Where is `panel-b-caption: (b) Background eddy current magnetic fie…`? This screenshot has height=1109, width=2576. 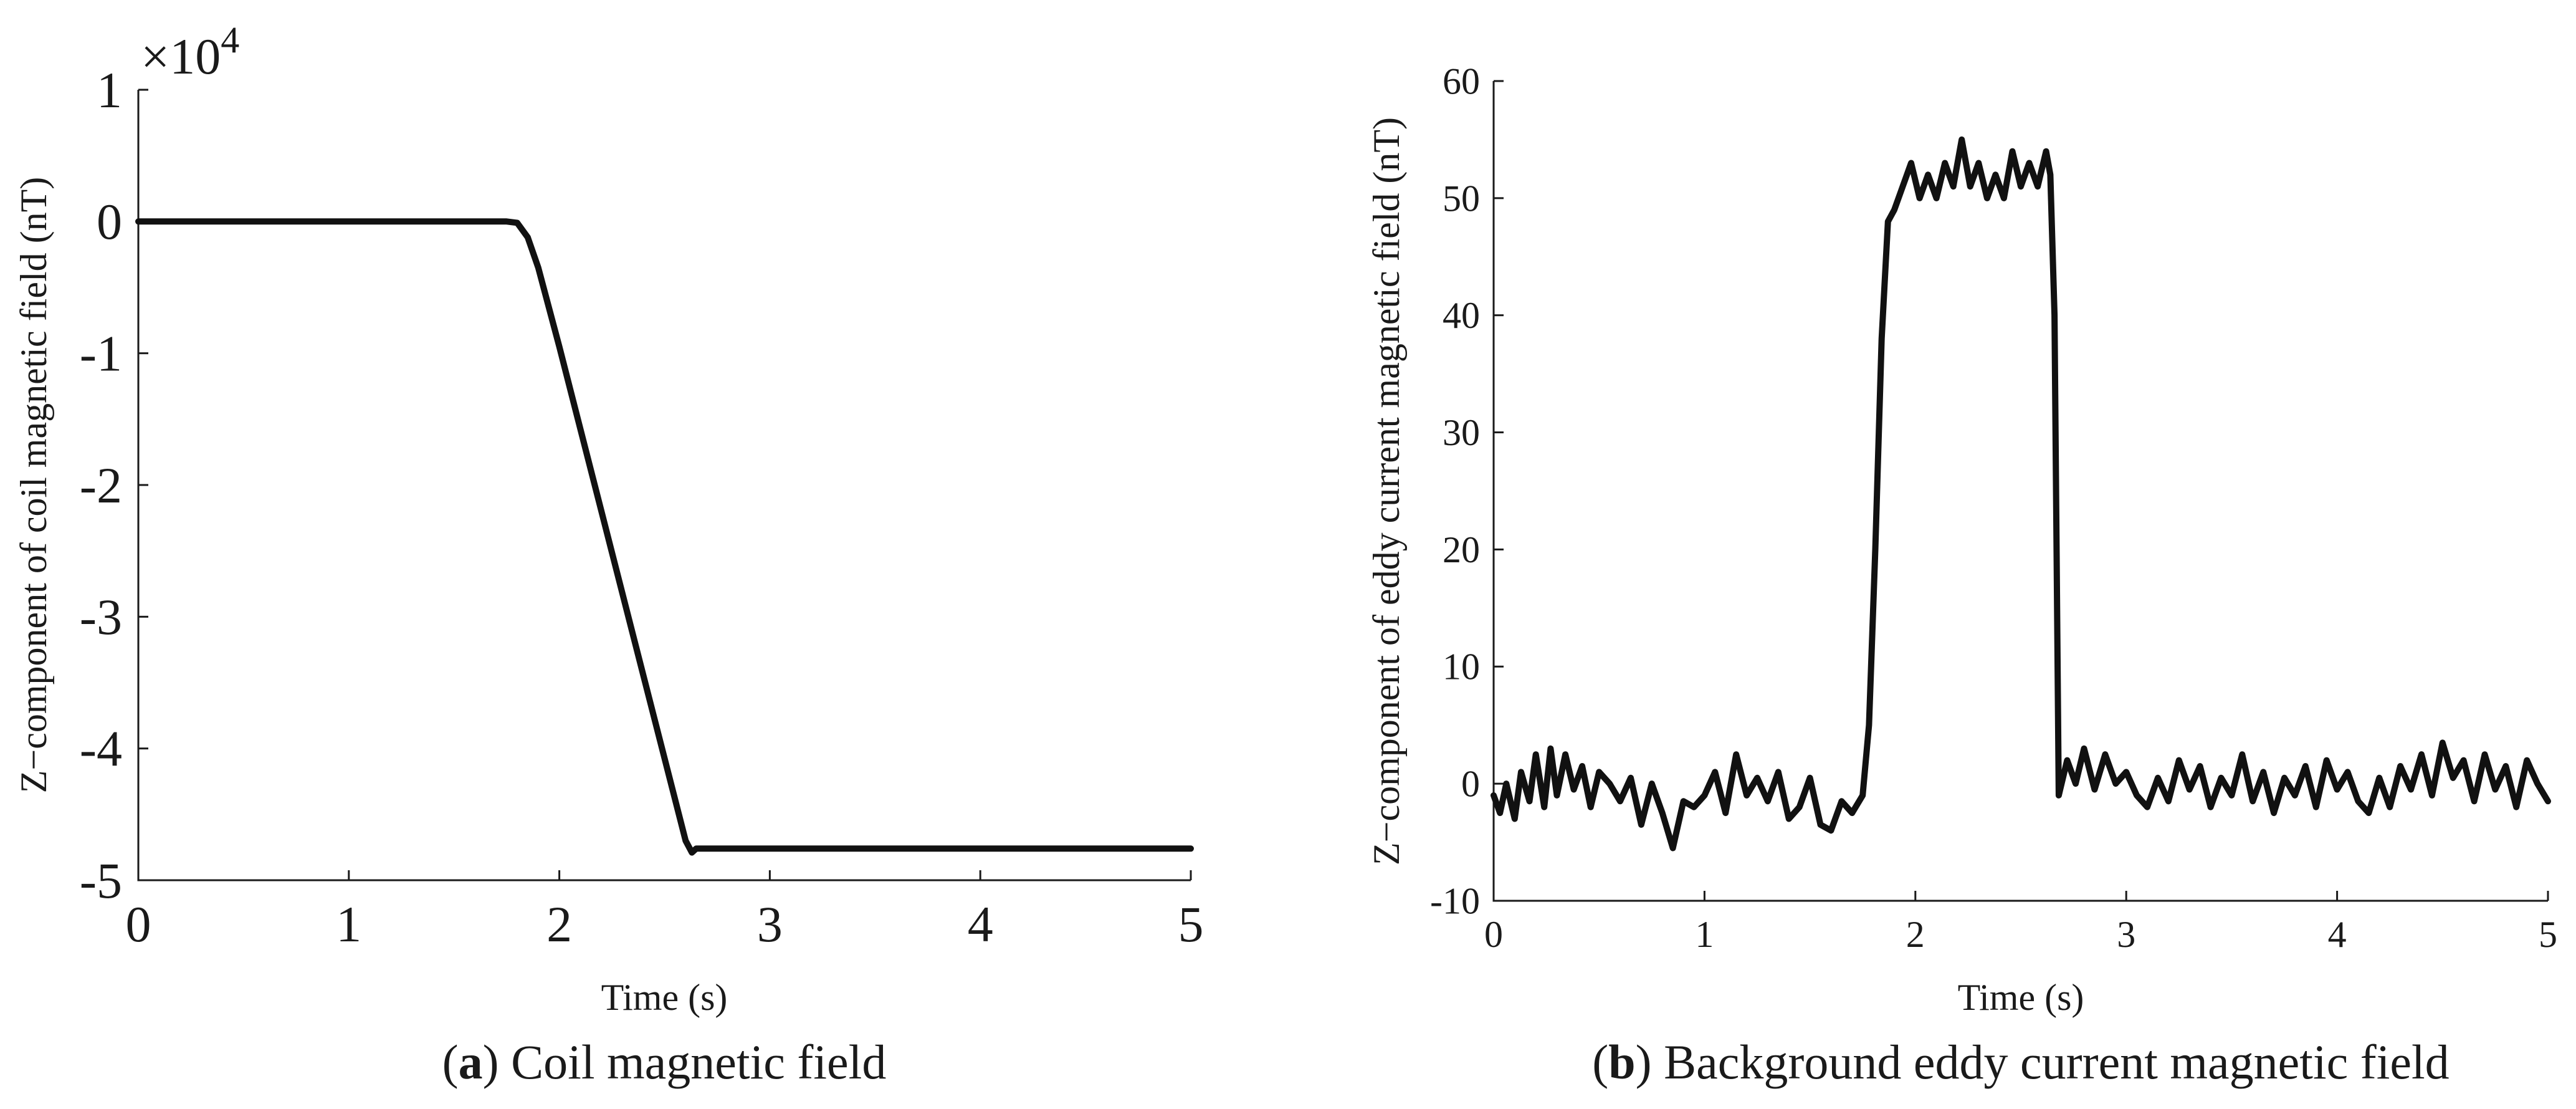
panel-b-caption: (b) Background eddy current magnetic fie… is located at coordinates (2020, 1062).